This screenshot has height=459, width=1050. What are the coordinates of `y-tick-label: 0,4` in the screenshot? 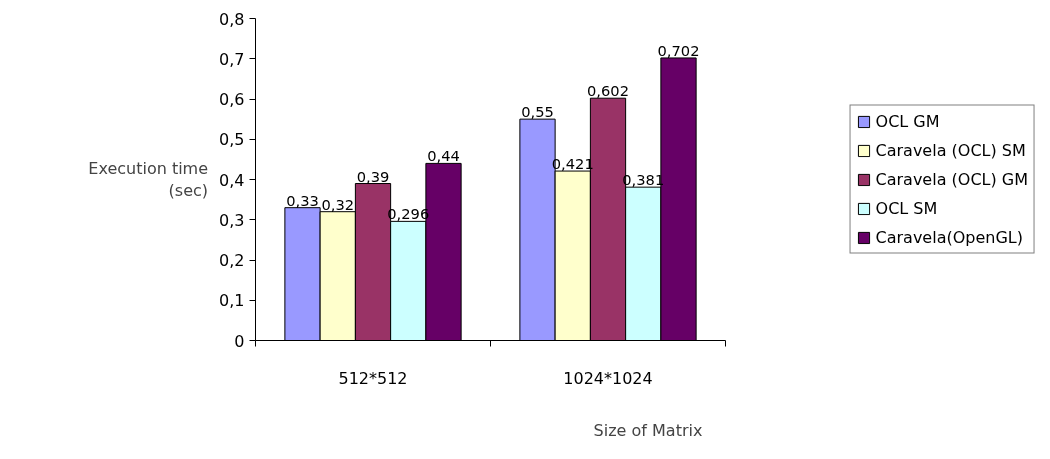 It's located at (232, 180).